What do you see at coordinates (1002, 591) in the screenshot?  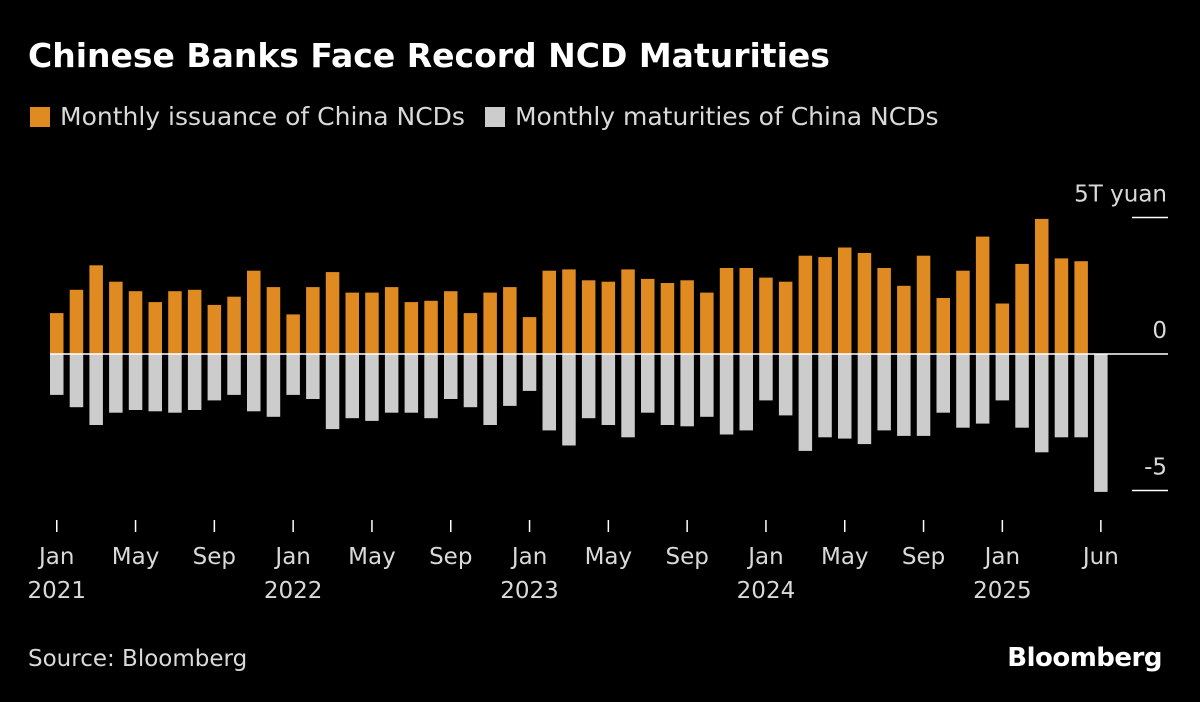 I see `x-tick-label-year: 2025` at bounding box center [1002, 591].